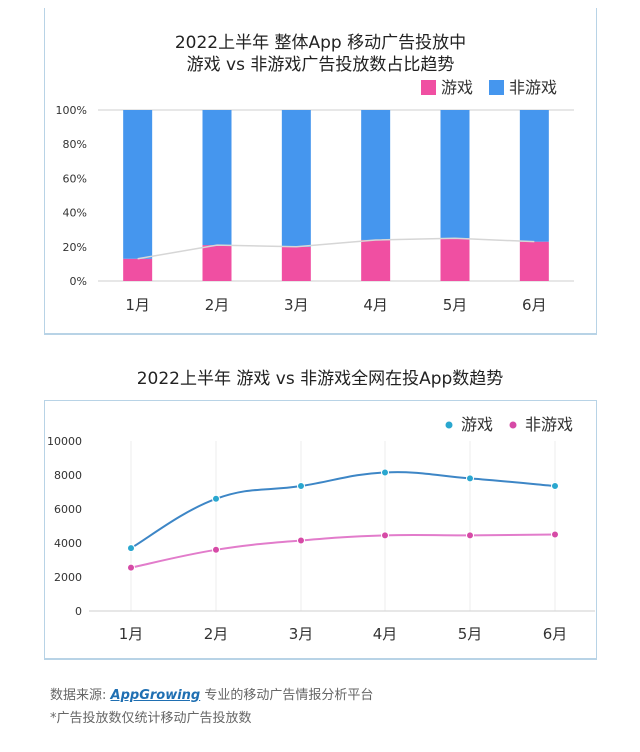 The image size is (640, 752). What do you see at coordinates (320, 65) in the screenshot?
I see `chart1-title-line2: 游戏 vs 非游戏广告投放数占比趋势` at bounding box center [320, 65].